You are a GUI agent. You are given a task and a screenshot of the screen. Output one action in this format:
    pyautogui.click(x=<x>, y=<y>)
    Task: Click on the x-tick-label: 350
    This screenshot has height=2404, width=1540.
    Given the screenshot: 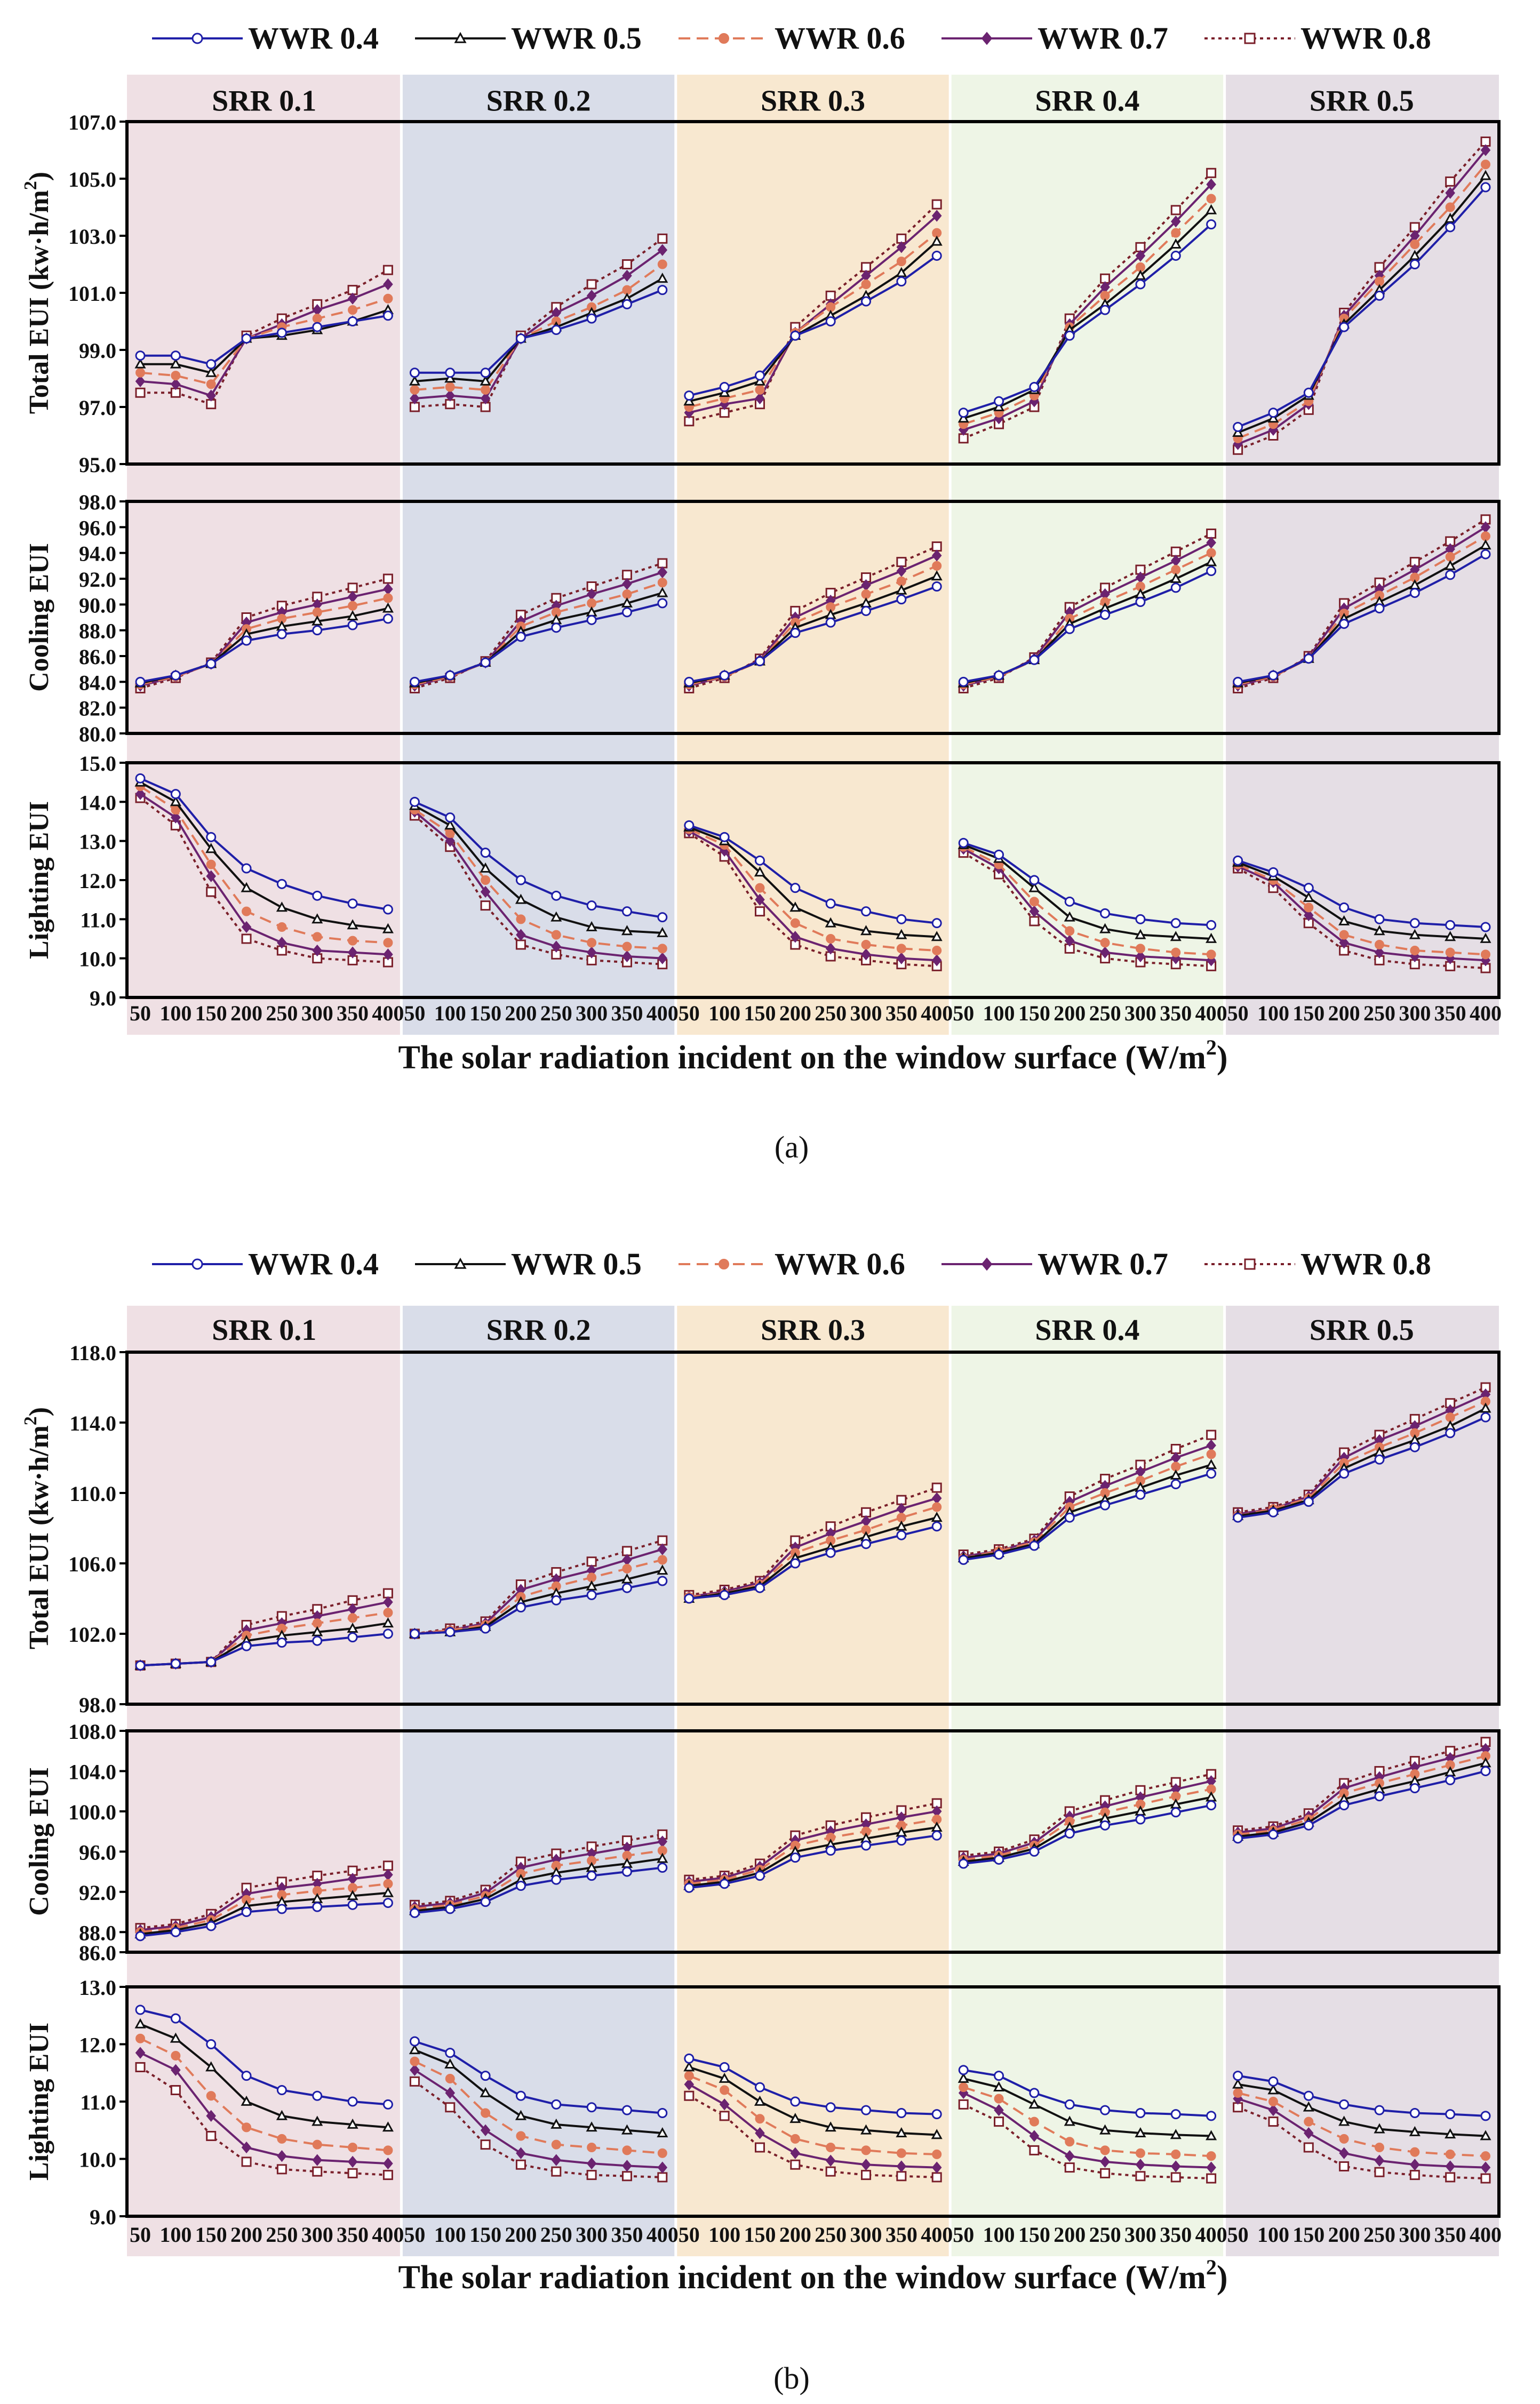 What is the action you would take?
    pyautogui.click(x=1176, y=2235)
    